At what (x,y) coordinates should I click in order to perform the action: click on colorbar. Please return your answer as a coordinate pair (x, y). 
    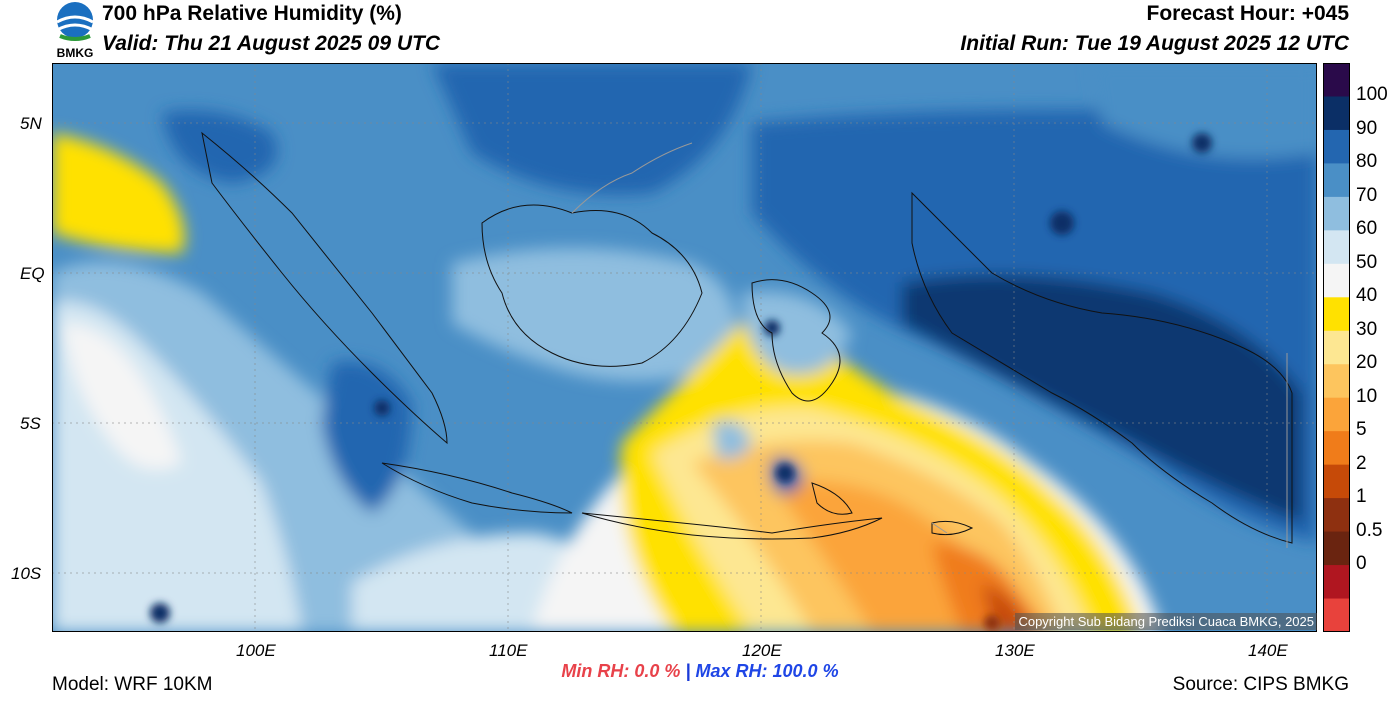
    Looking at the image, I should click on (1336, 347).